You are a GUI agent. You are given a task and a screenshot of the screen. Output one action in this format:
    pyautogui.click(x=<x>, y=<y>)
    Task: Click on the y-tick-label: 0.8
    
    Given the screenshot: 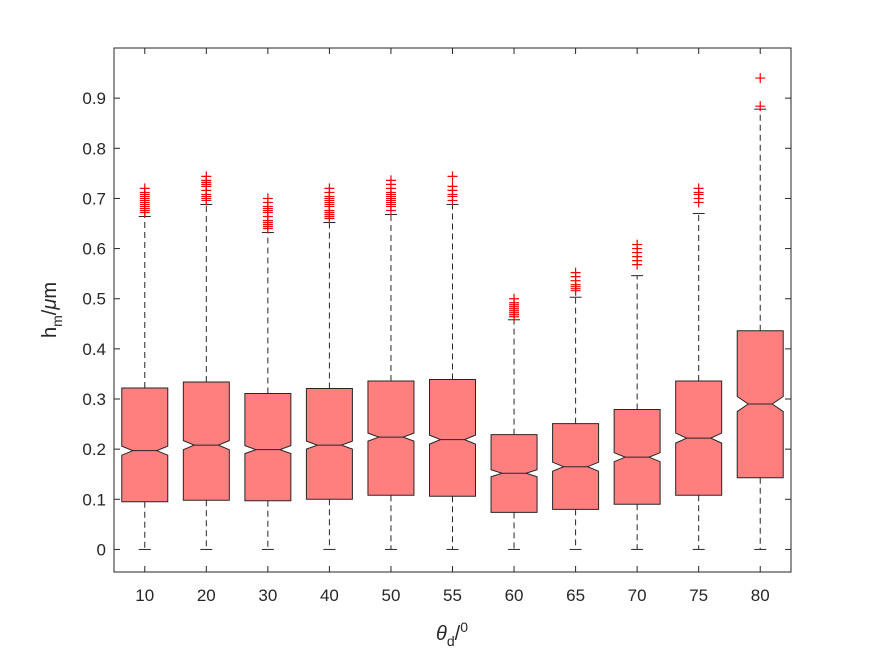 What is the action you would take?
    pyautogui.click(x=94, y=148)
    